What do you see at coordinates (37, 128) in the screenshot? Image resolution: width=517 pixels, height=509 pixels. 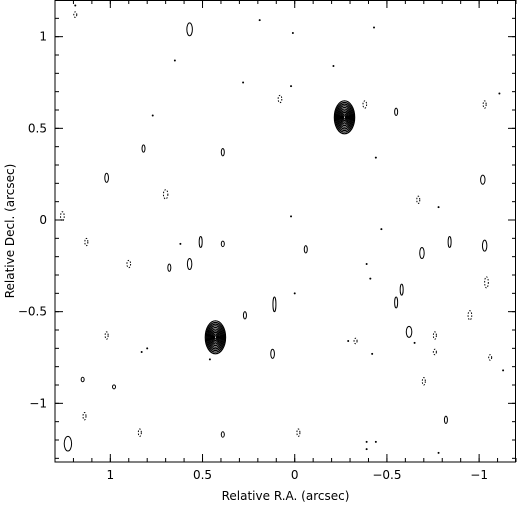 I see `y-tick-label: 0.5` at bounding box center [37, 128].